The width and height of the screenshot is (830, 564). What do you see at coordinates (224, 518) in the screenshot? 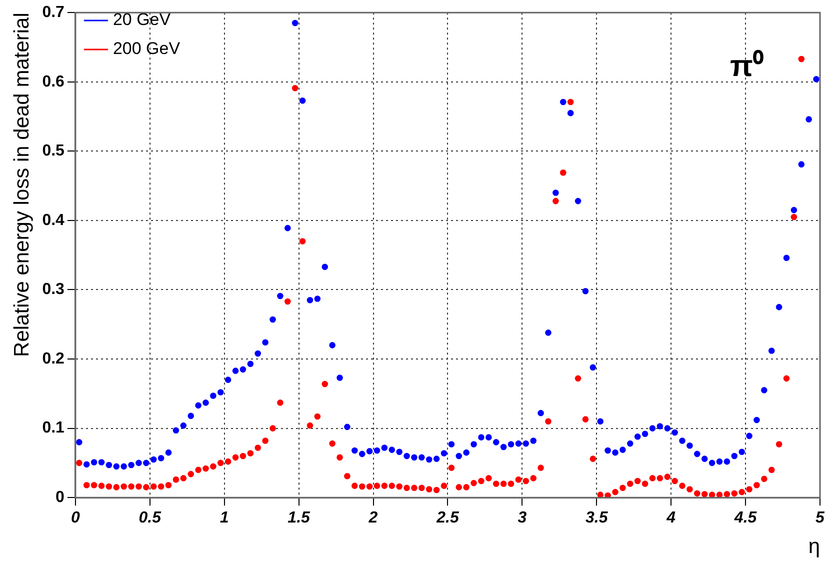
I see `x-tick-label: 1` at bounding box center [224, 518].